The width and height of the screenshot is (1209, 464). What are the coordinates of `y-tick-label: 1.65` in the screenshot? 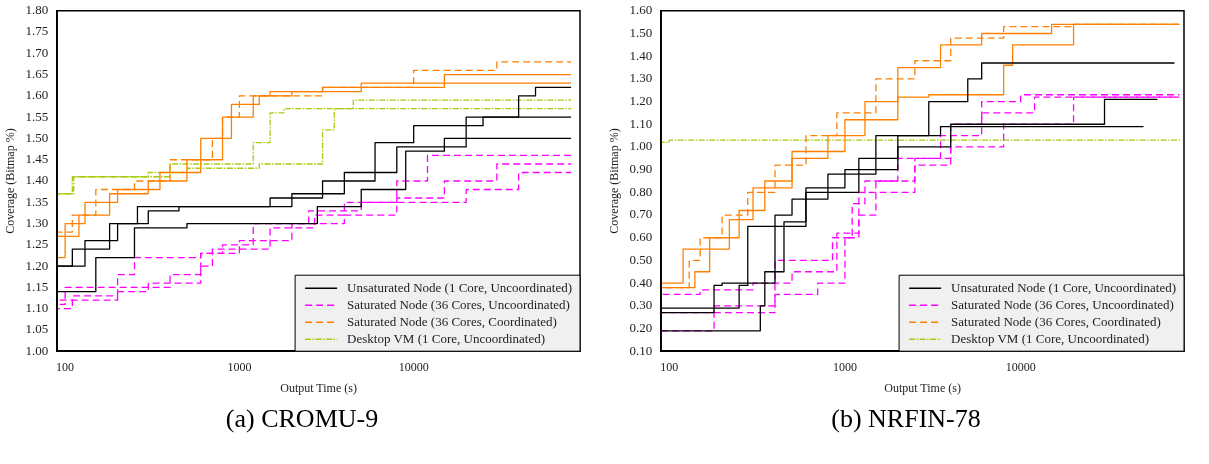 It's located at (37, 74).